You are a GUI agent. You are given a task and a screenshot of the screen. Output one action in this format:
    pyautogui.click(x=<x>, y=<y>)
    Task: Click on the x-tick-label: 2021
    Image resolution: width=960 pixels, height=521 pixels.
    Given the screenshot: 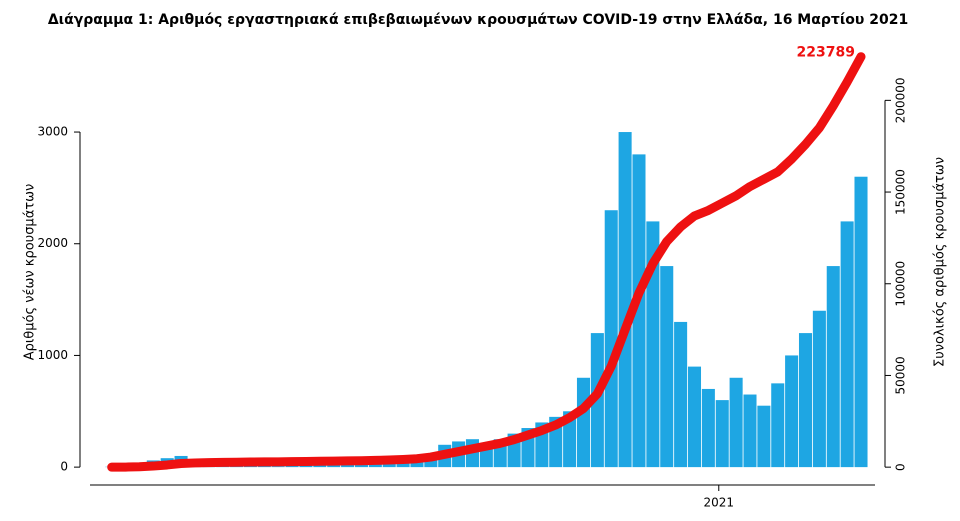 What is the action you would take?
    pyautogui.click(x=718, y=503)
    